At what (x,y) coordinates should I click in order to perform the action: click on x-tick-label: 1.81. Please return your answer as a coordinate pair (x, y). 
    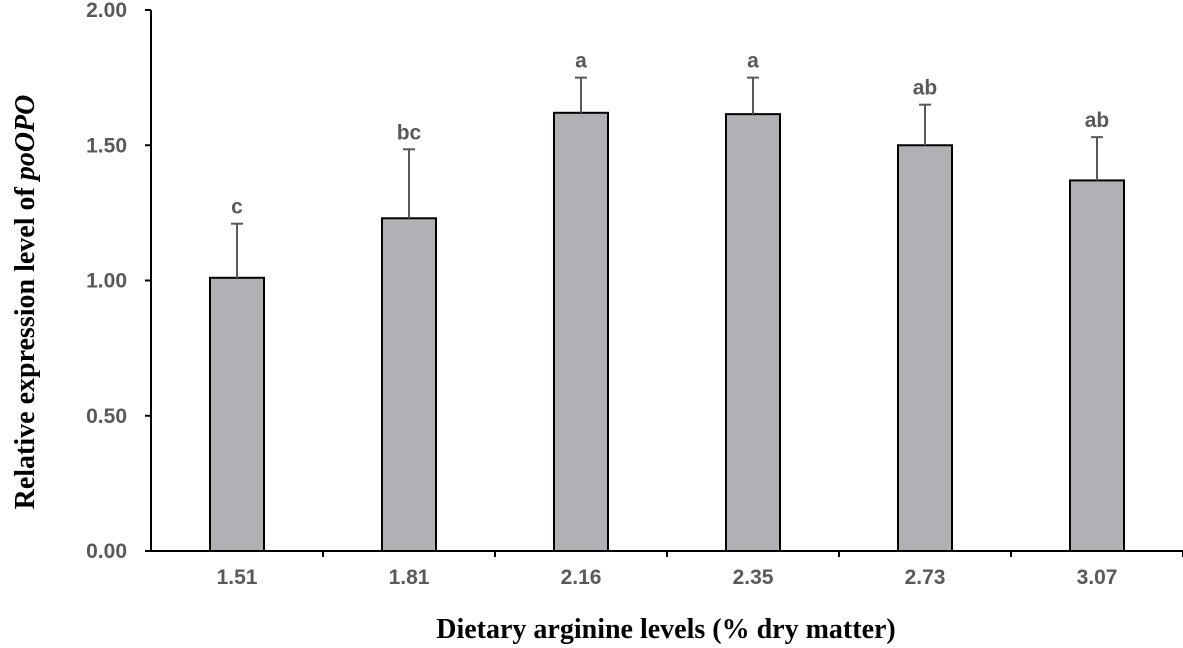
    Looking at the image, I should click on (409, 577).